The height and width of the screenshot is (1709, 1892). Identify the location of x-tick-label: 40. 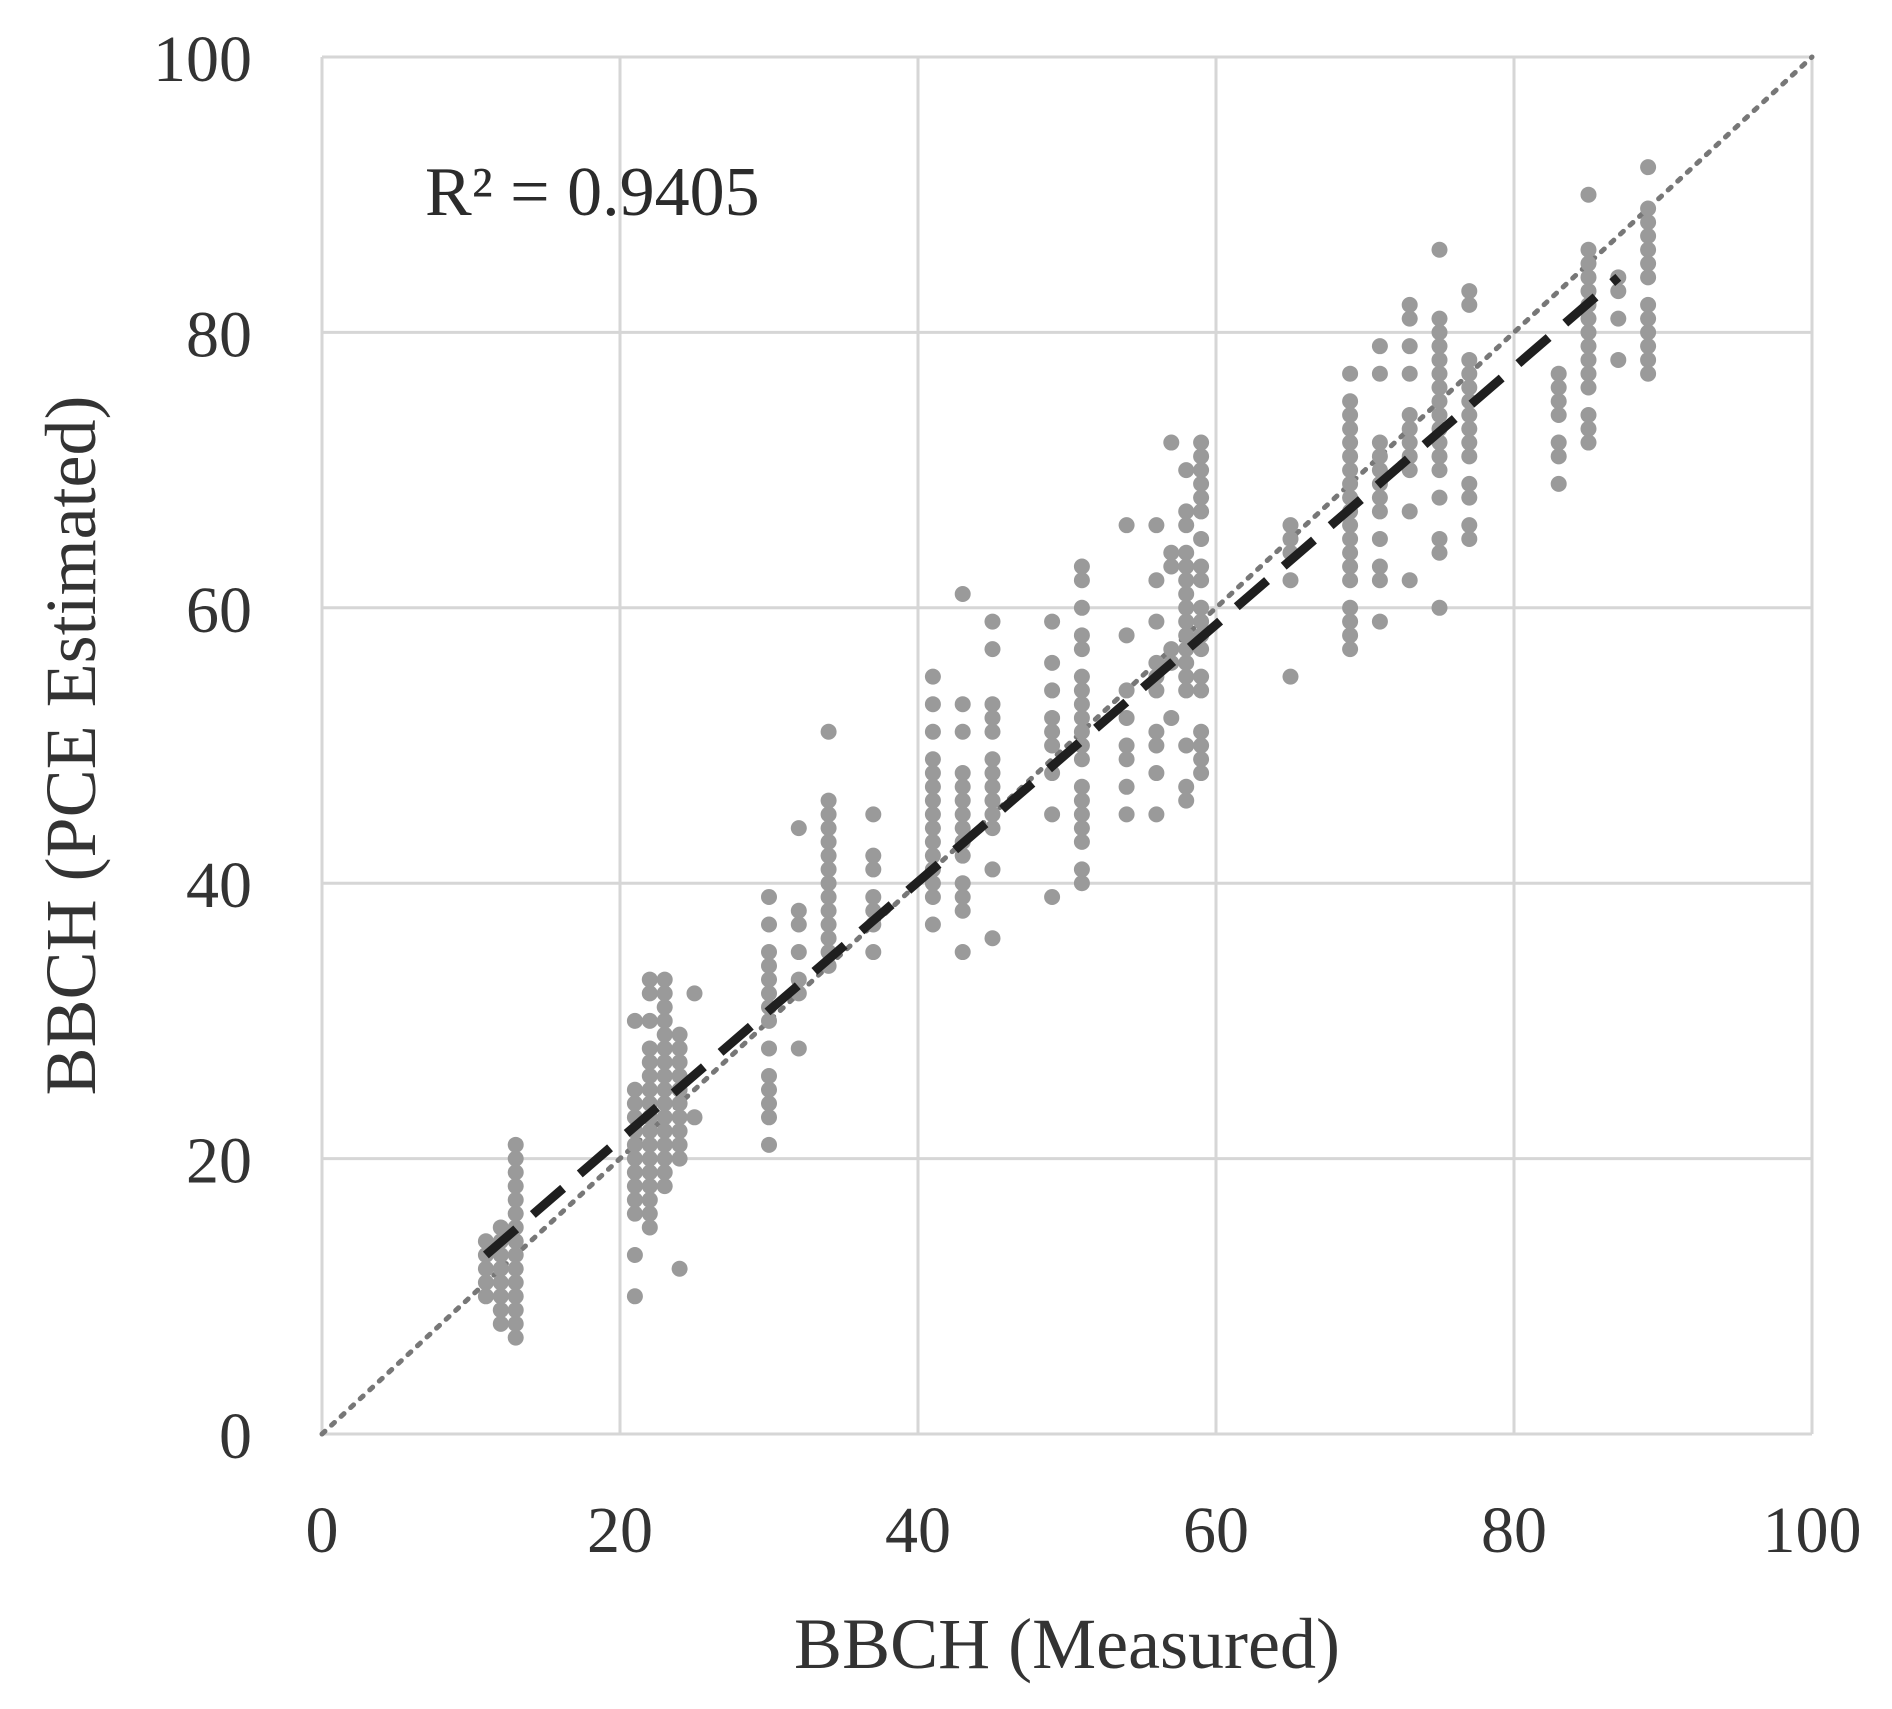
(918, 1530).